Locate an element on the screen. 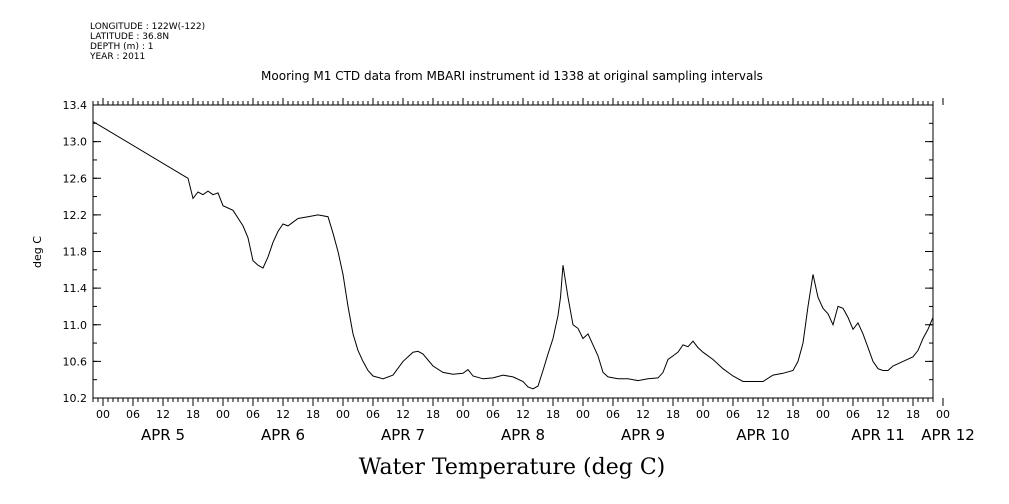 Image resolution: width=1009 pixels, height=504 pixels. y-tick-label: 11.8 is located at coordinates (75, 252).